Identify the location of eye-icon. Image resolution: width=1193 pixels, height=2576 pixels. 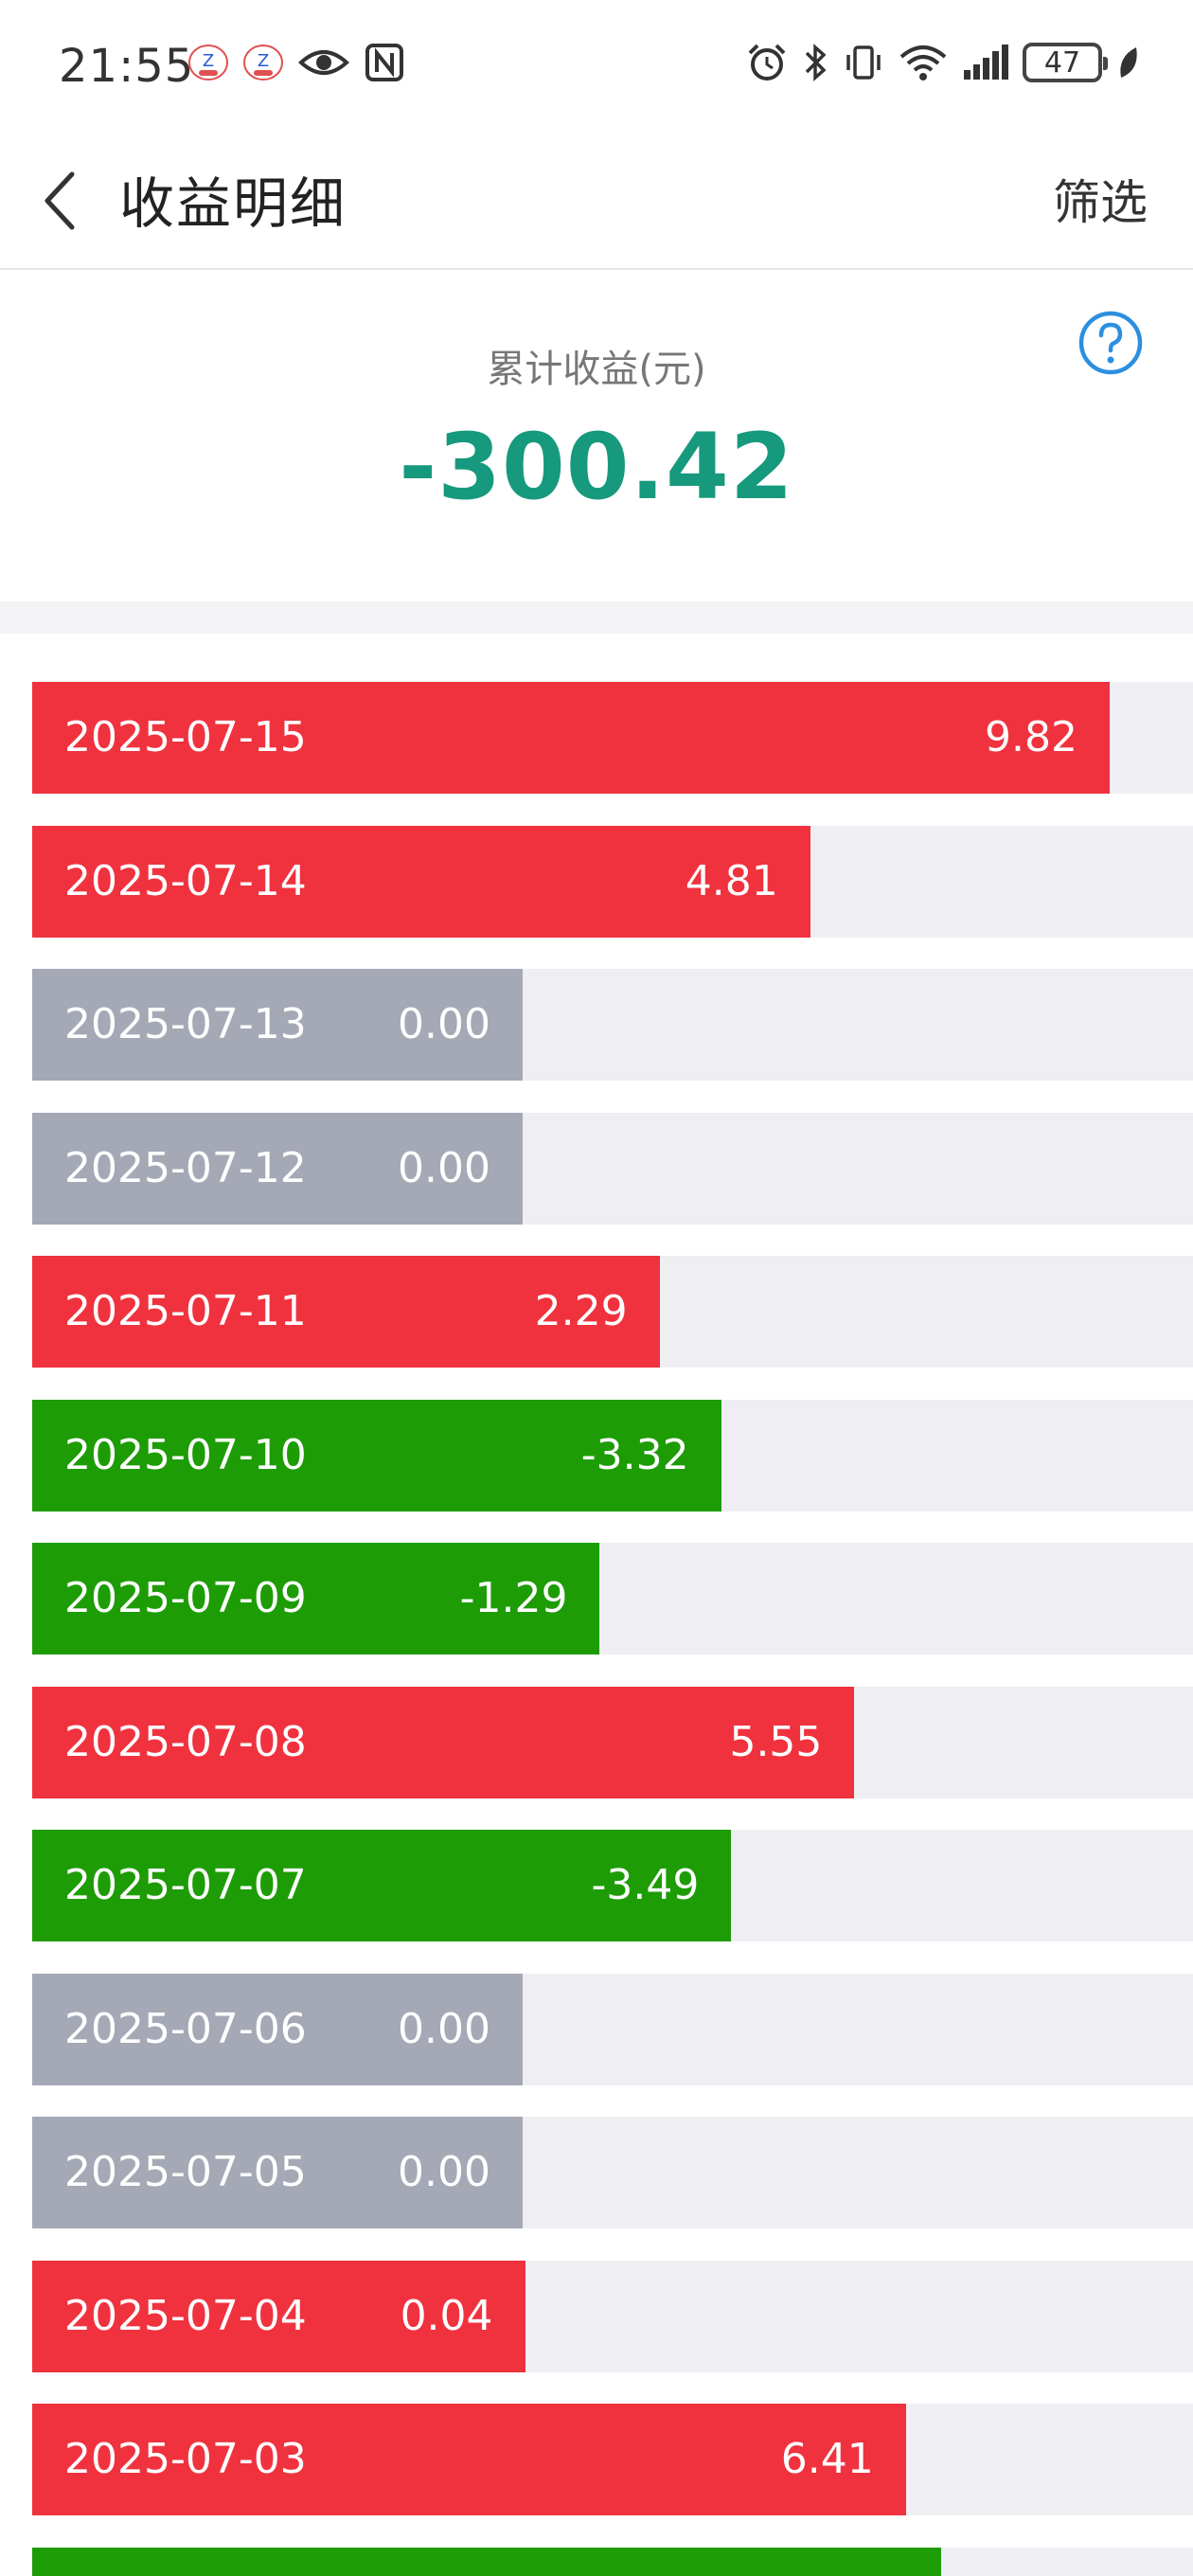
(323, 62).